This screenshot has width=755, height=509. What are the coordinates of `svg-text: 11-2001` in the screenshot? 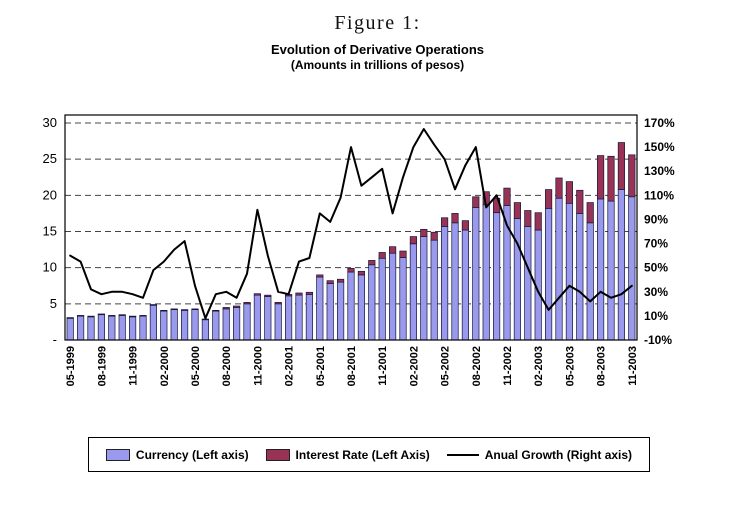 It's located at (383, 366).